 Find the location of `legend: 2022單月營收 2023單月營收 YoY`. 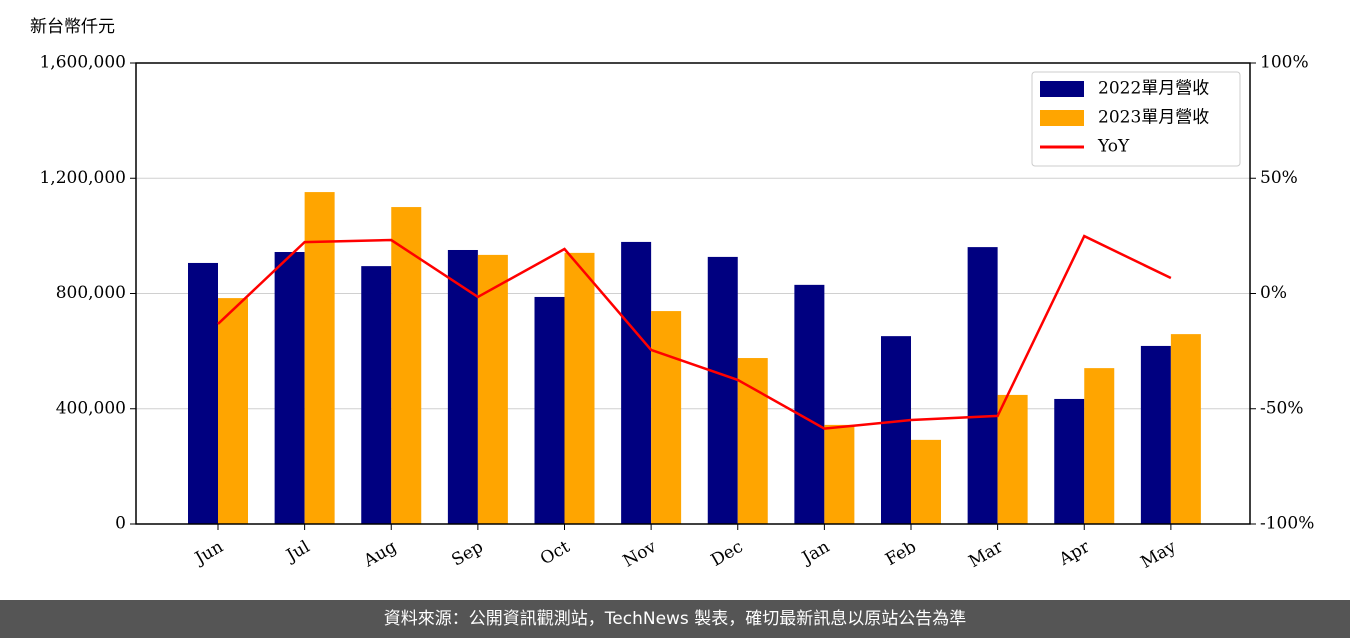

legend: 2022單月營收 2023單月營收 YoY is located at coordinates (1136, 119).